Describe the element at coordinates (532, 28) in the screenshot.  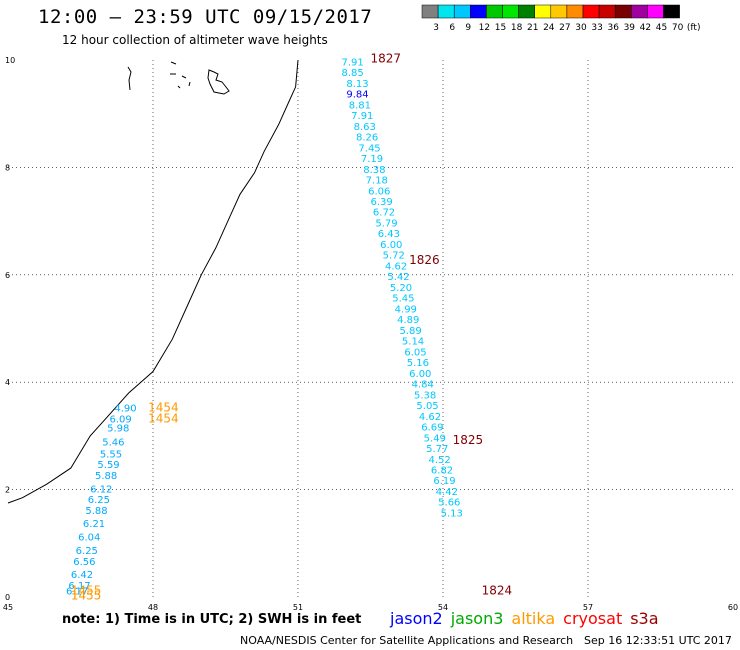
I see `scale-label: 21` at that location.